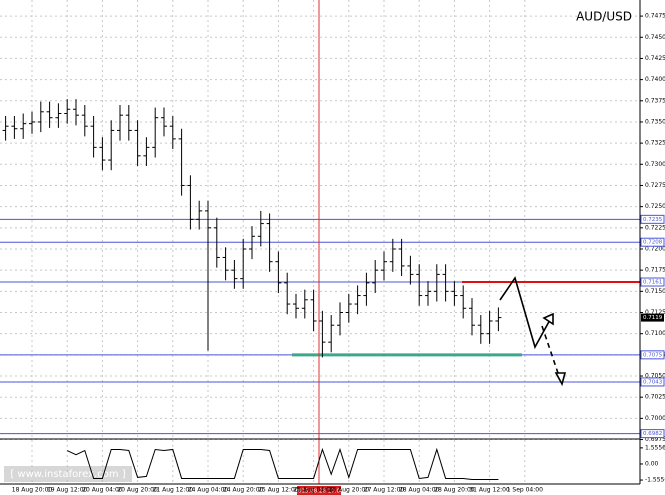  I want to click on y-tick-label: 0.7225, so click(655, 227).